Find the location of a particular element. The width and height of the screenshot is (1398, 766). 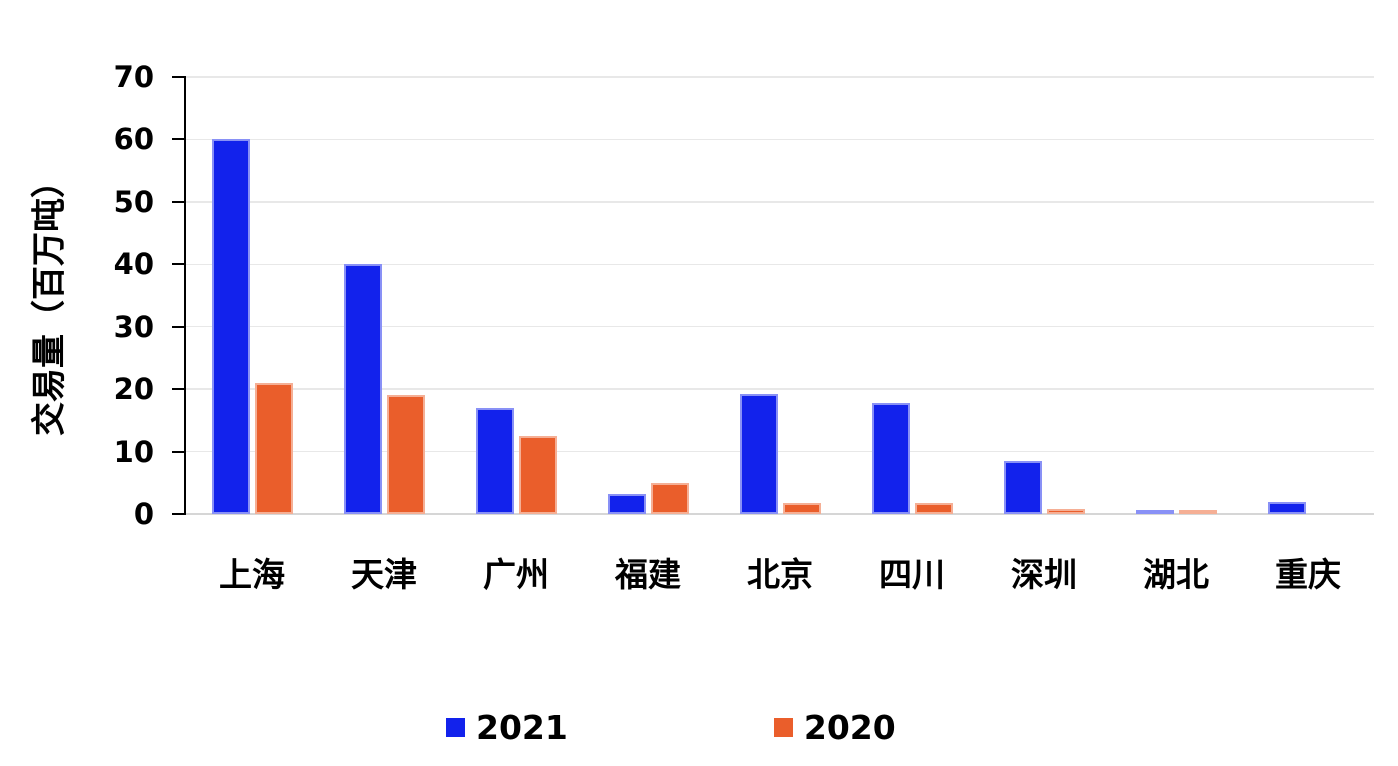

bar-2021-湖北 is located at coordinates (1154, 512).